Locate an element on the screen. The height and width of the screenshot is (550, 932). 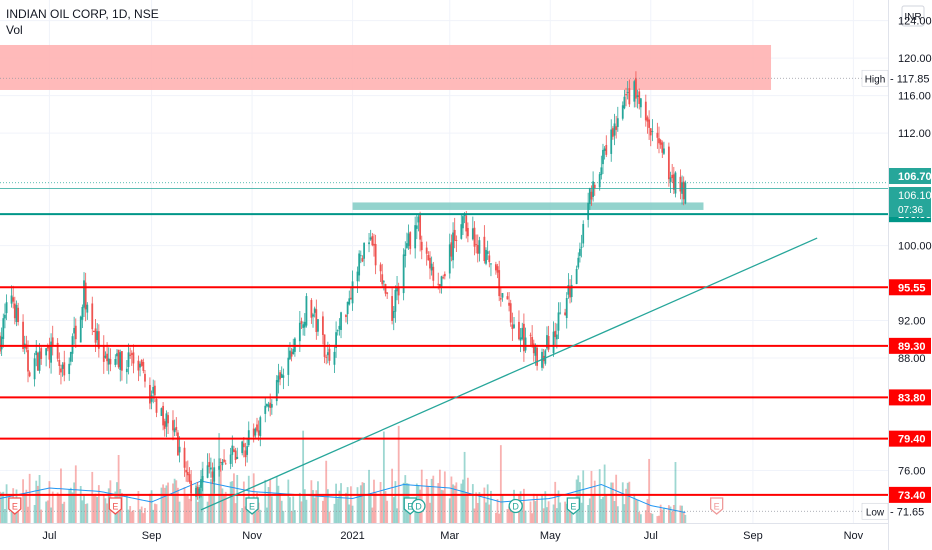
breakout-zone is located at coordinates (528, 206).